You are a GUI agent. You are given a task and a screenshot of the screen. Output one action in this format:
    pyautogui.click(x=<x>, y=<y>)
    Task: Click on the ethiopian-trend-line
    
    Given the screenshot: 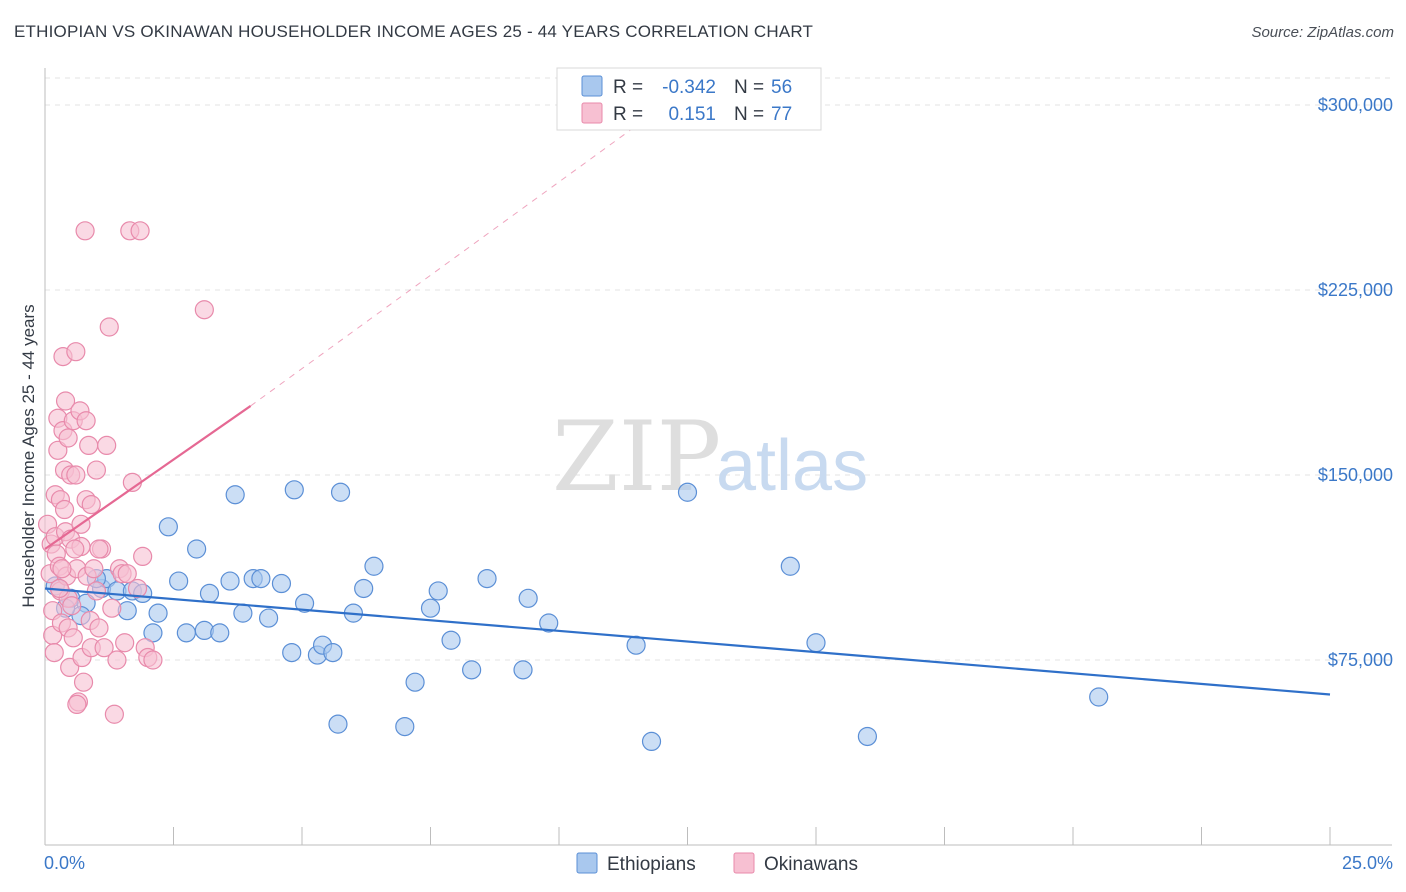 What is the action you would take?
    pyautogui.click(x=687, y=641)
    